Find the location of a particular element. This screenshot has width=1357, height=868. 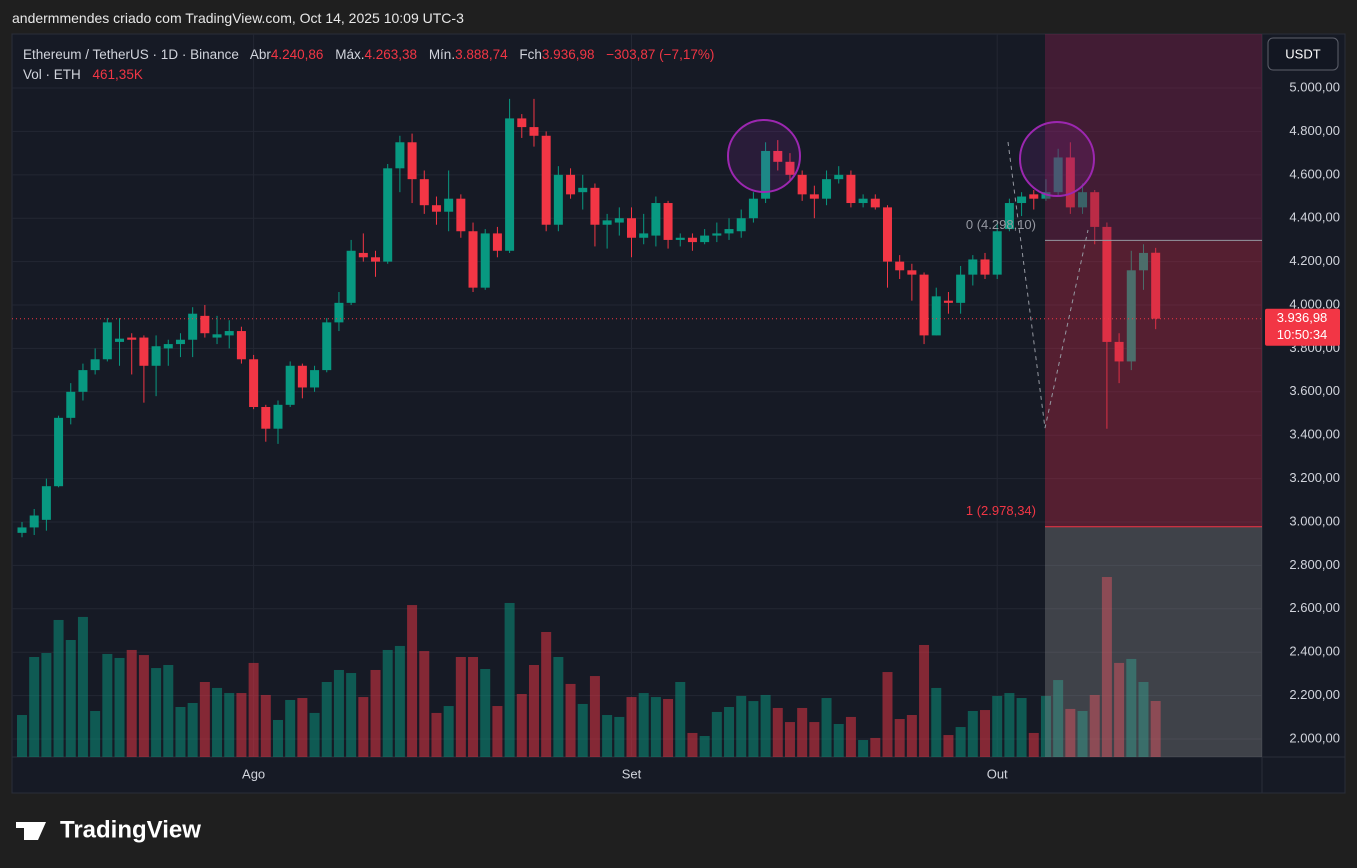

countdown-label: 10:50:34 is located at coordinates (1302, 334).